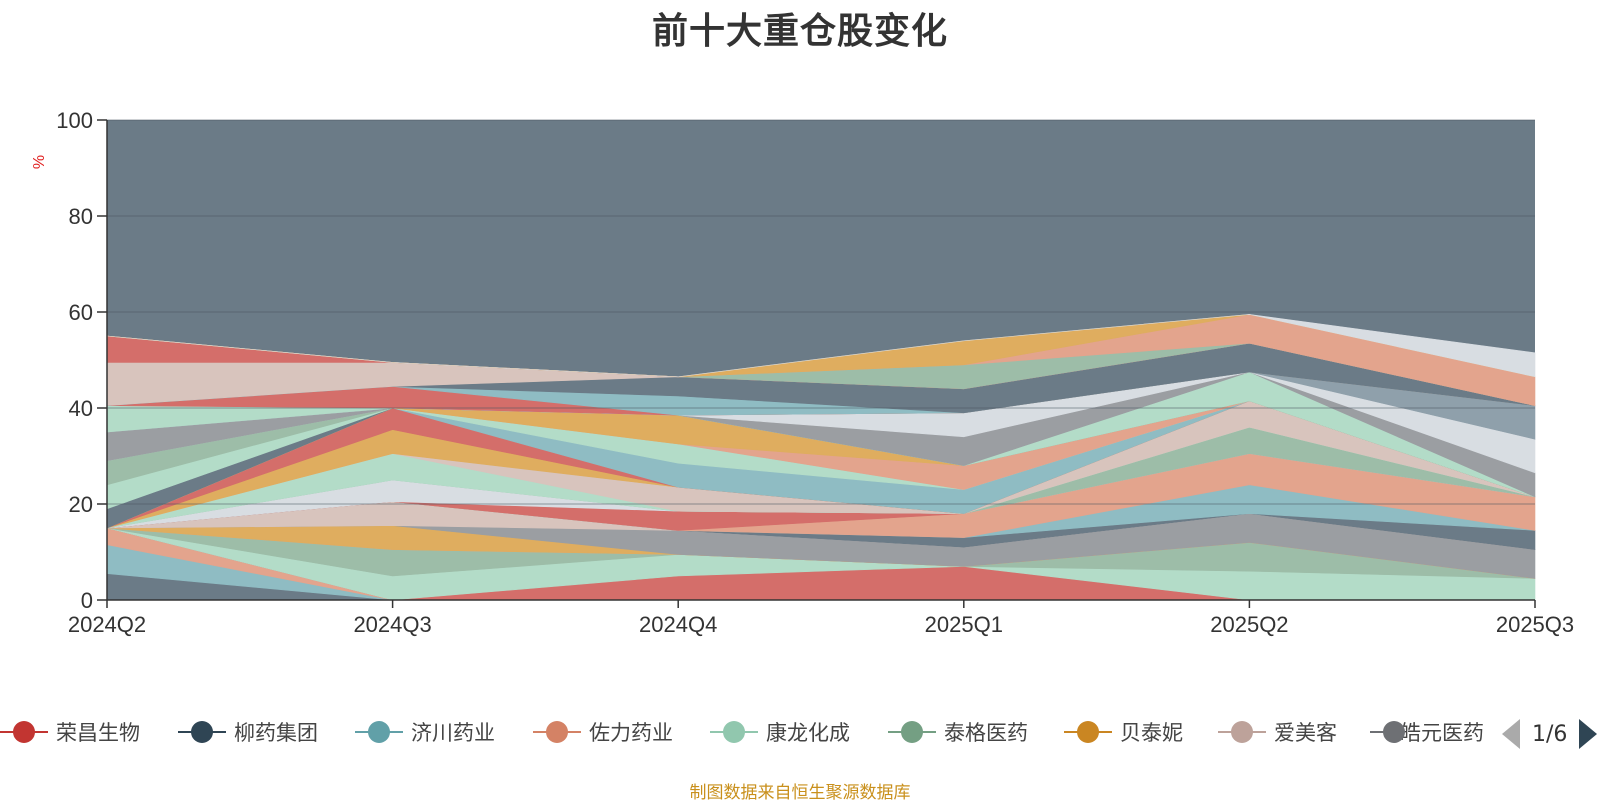 This screenshot has height=803, width=1600. I want to click on x-tick-label: 2025Q1, so click(964, 624).